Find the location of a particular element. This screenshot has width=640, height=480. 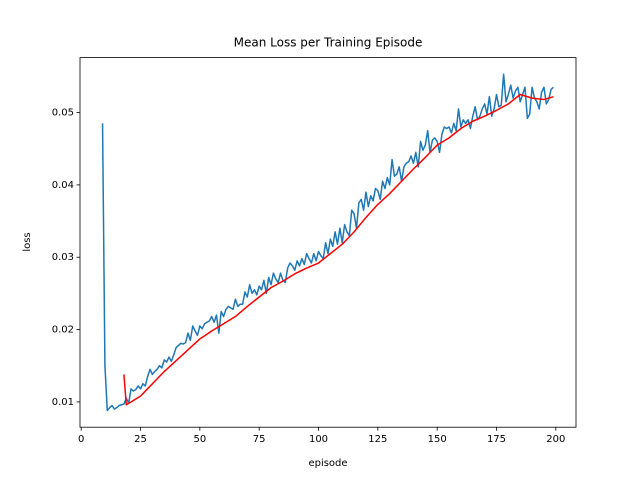

x-tick-label: 75 is located at coordinates (259, 439).